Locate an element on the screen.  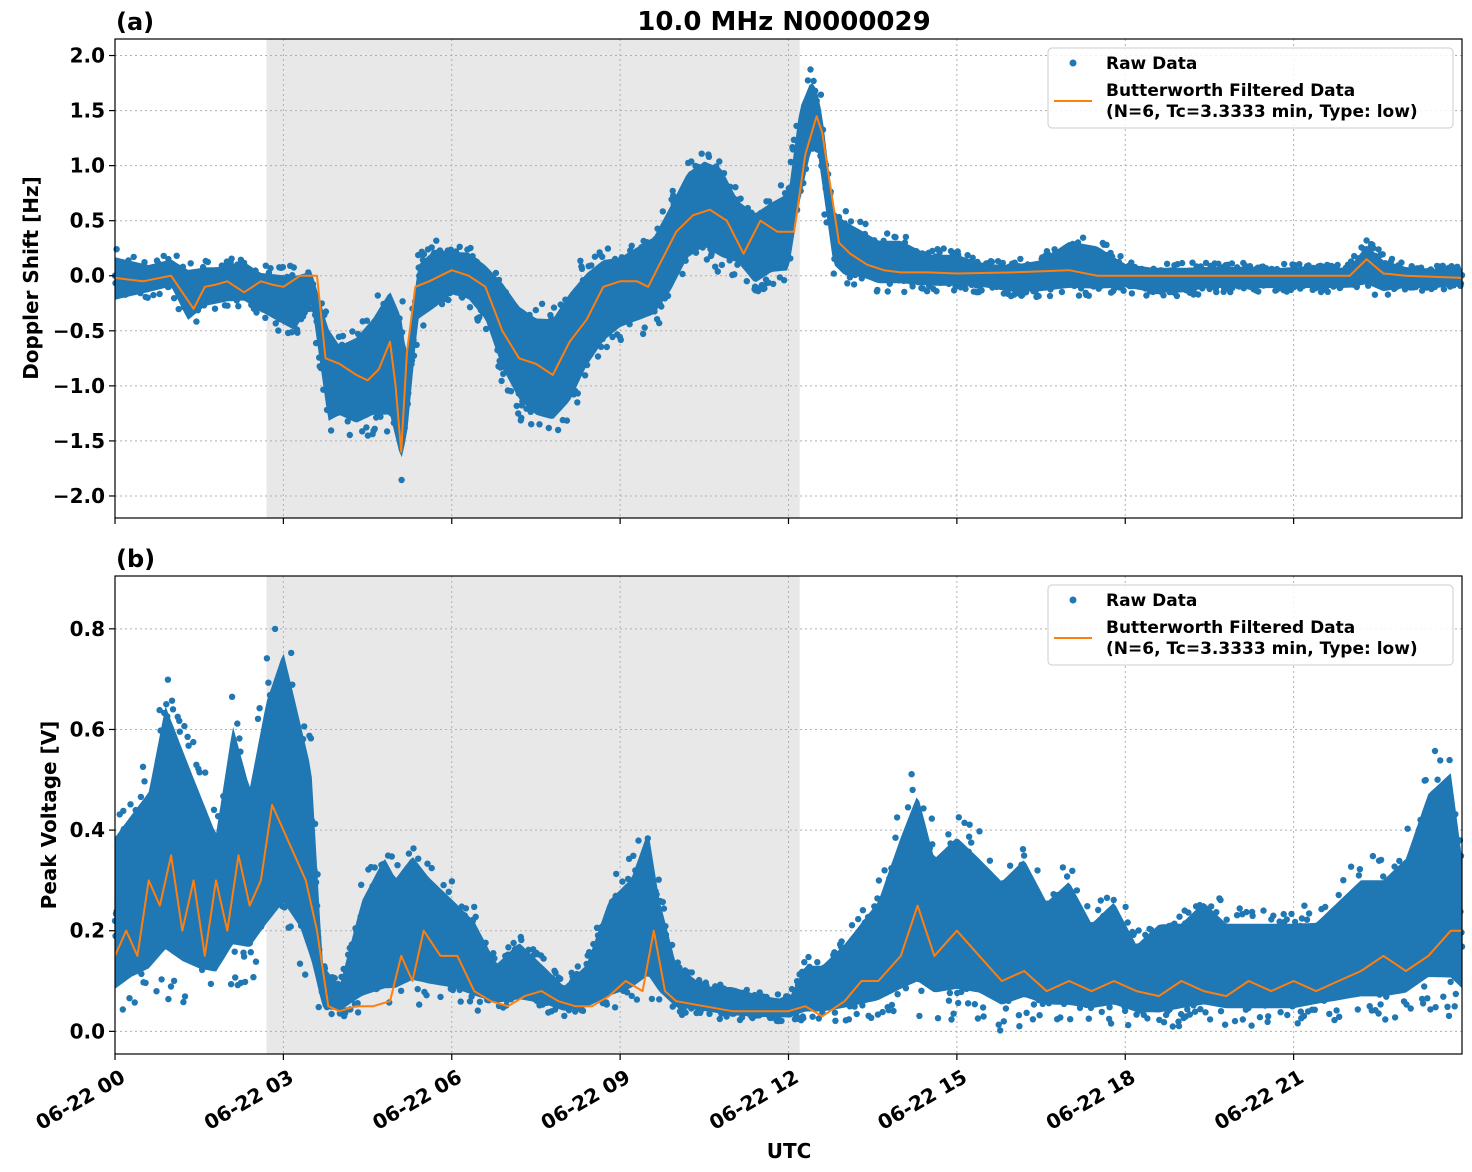
y-tick-label: −1.5 is located at coordinates (79, 441).